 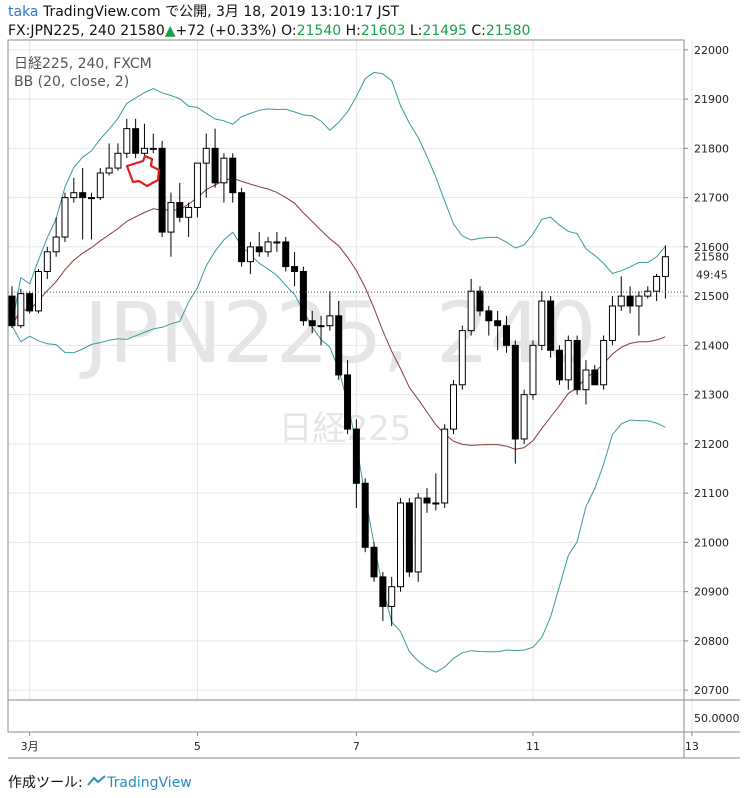 I want to click on time-axis: 3月57111314:0018, so click(x=360, y=742).